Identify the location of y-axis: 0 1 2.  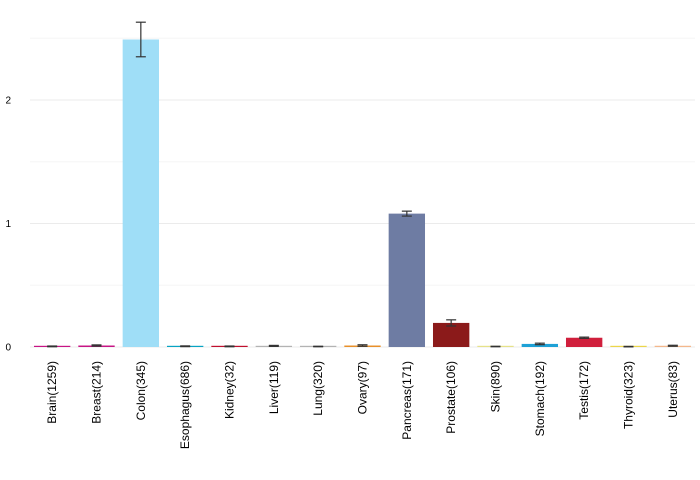
(8, 225).